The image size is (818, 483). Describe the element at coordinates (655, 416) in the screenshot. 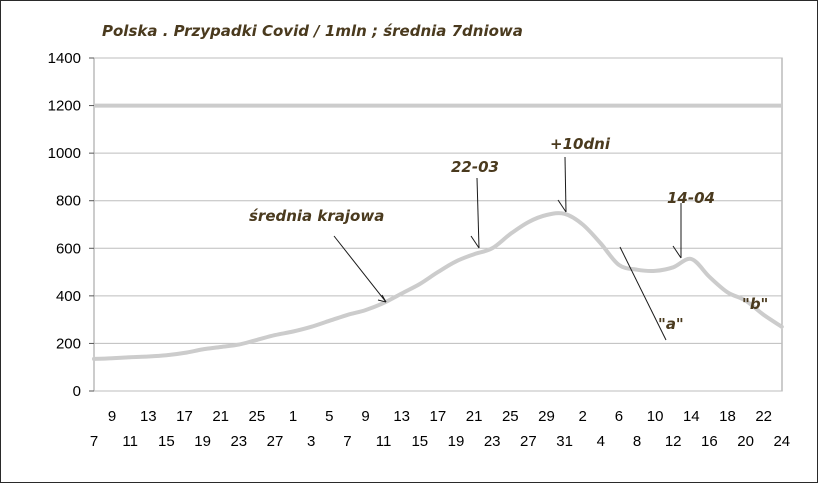

I see `x-tick-label-row1: 10` at that location.